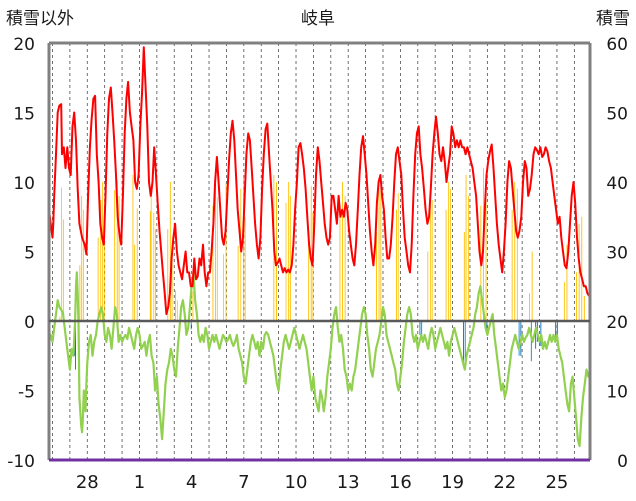 This screenshot has width=636, height=501. I want to click on left-tick-label: 5, so click(29, 254).